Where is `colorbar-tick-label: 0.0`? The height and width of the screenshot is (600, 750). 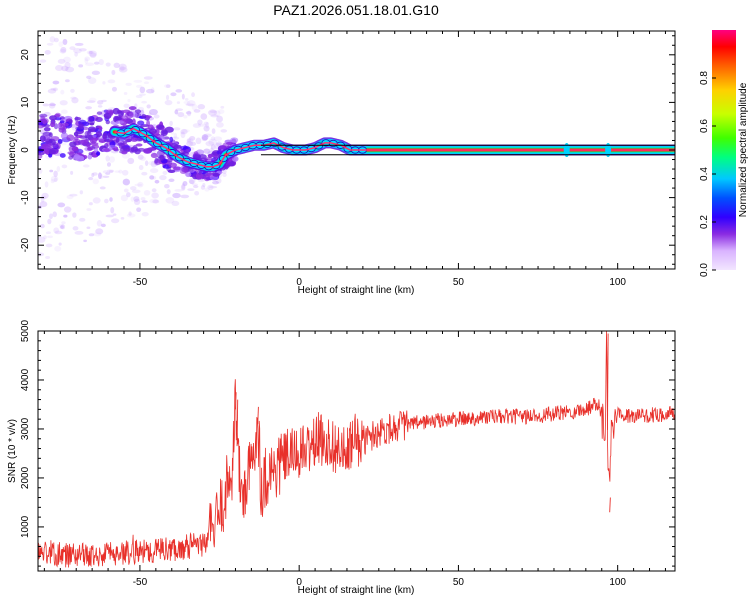 colorbar-tick-label: 0.0 is located at coordinates (704, 270).